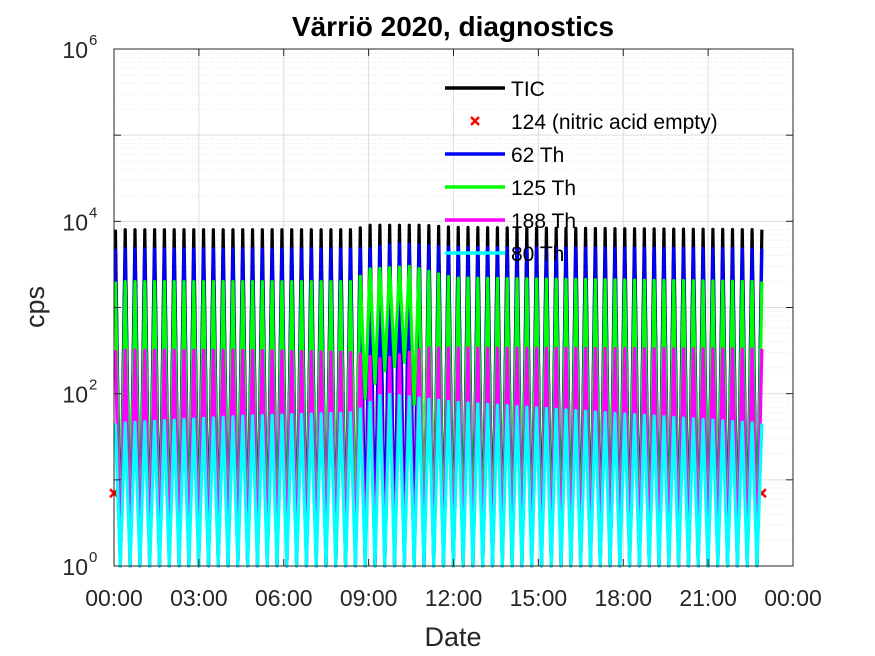 Image resolution: width=875 pixels, height=656 pixels. I want to click on y-tick-label: 10 4, so click(79, 219).